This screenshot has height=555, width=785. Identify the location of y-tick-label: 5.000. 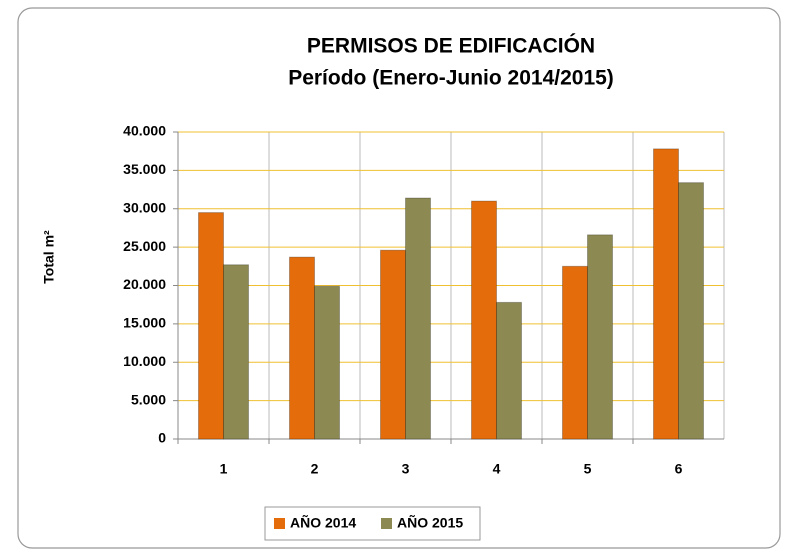
(148, 399).